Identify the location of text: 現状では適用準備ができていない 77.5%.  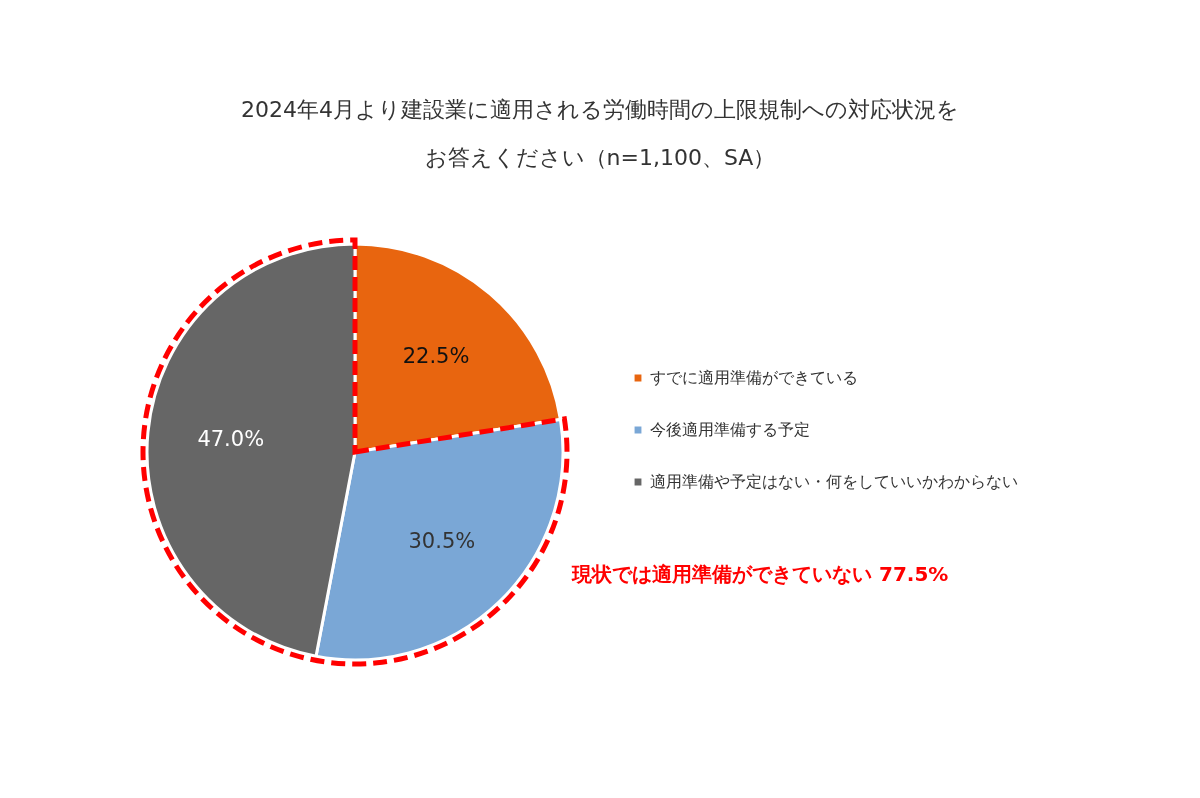
(760, 574).